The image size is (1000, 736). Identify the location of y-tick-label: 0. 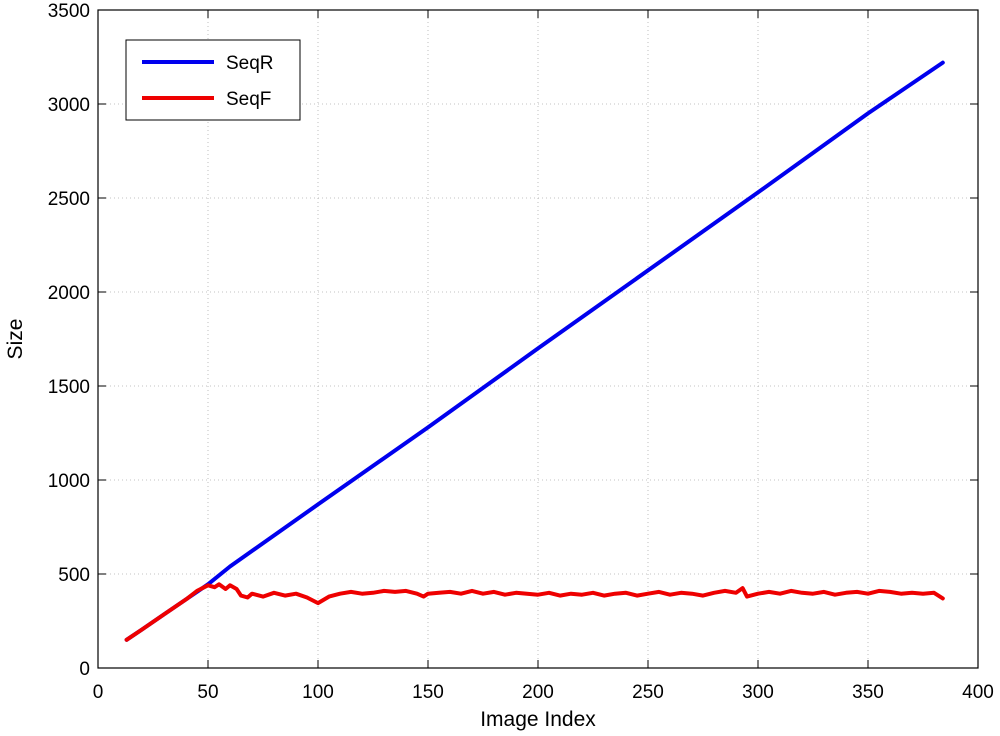
(84, 669).